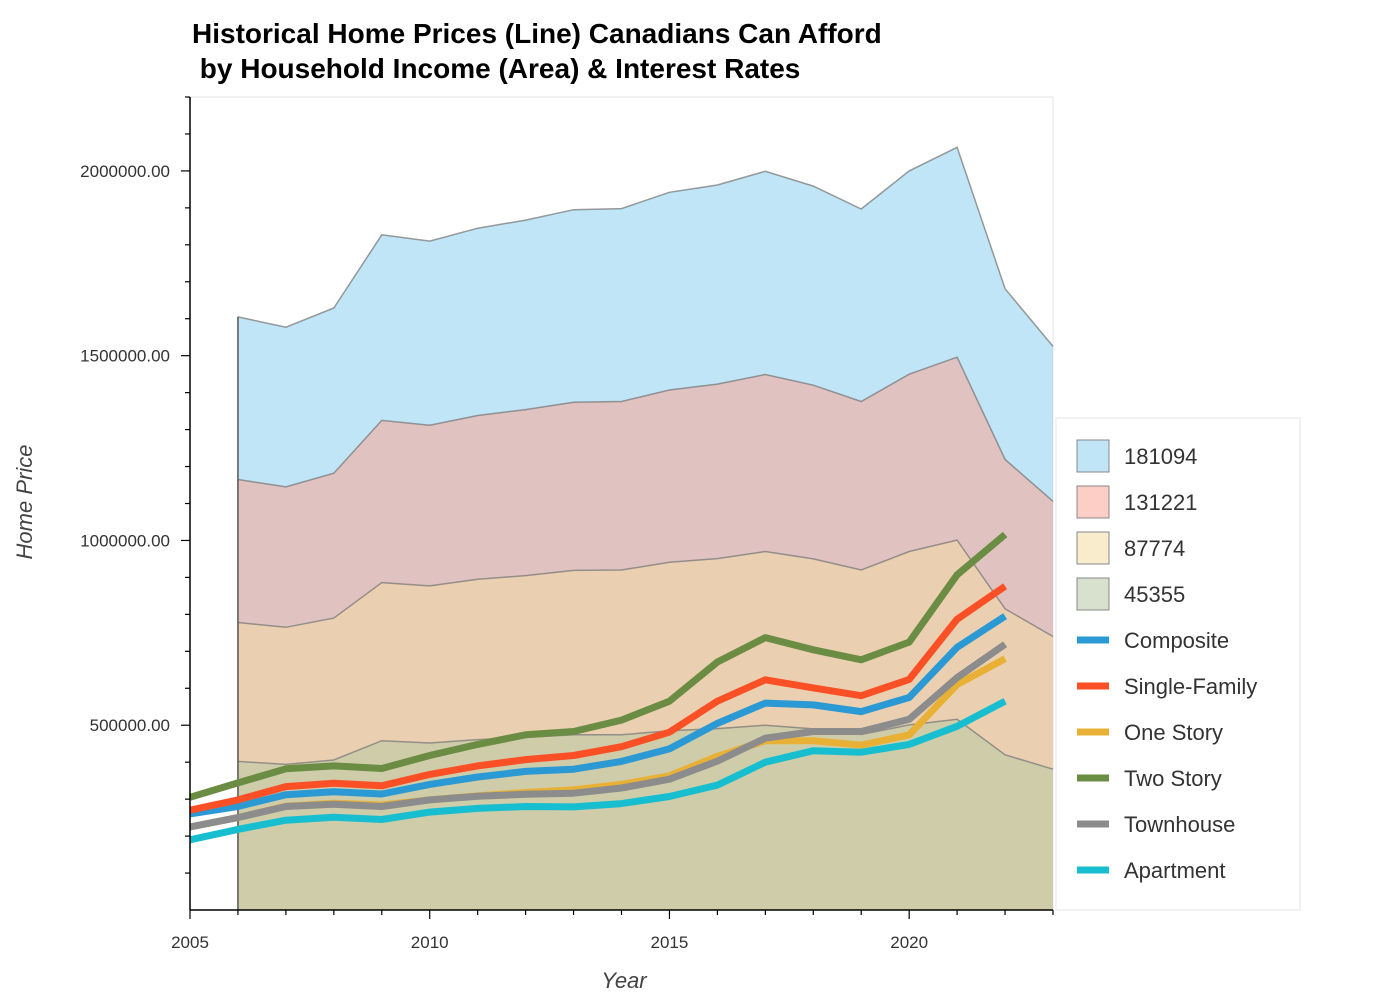 The image size is (1400, 1005). What do you see at coordinates (1173, 778) in the screenshot?
I see `legend-label-Two Story: Two Story` at bounding box center [1173, 778].